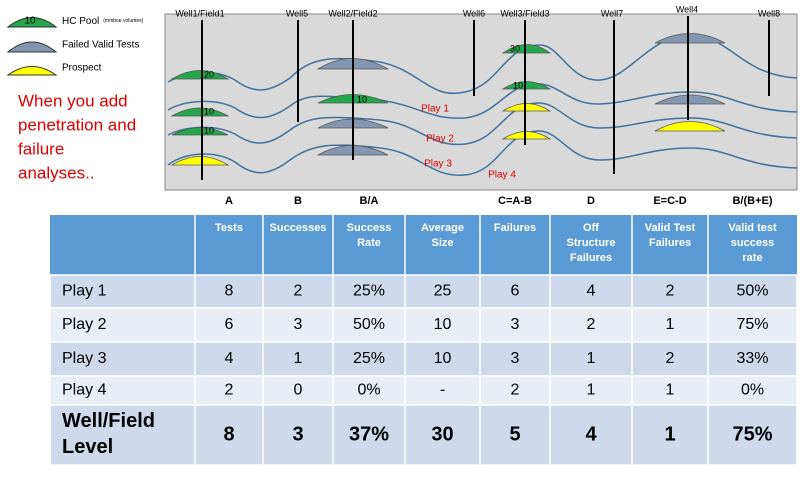  What do you see at coordinates (612, 13) in the screenshot?
I see `well-label: Well7` at bounding box center [612, 13].